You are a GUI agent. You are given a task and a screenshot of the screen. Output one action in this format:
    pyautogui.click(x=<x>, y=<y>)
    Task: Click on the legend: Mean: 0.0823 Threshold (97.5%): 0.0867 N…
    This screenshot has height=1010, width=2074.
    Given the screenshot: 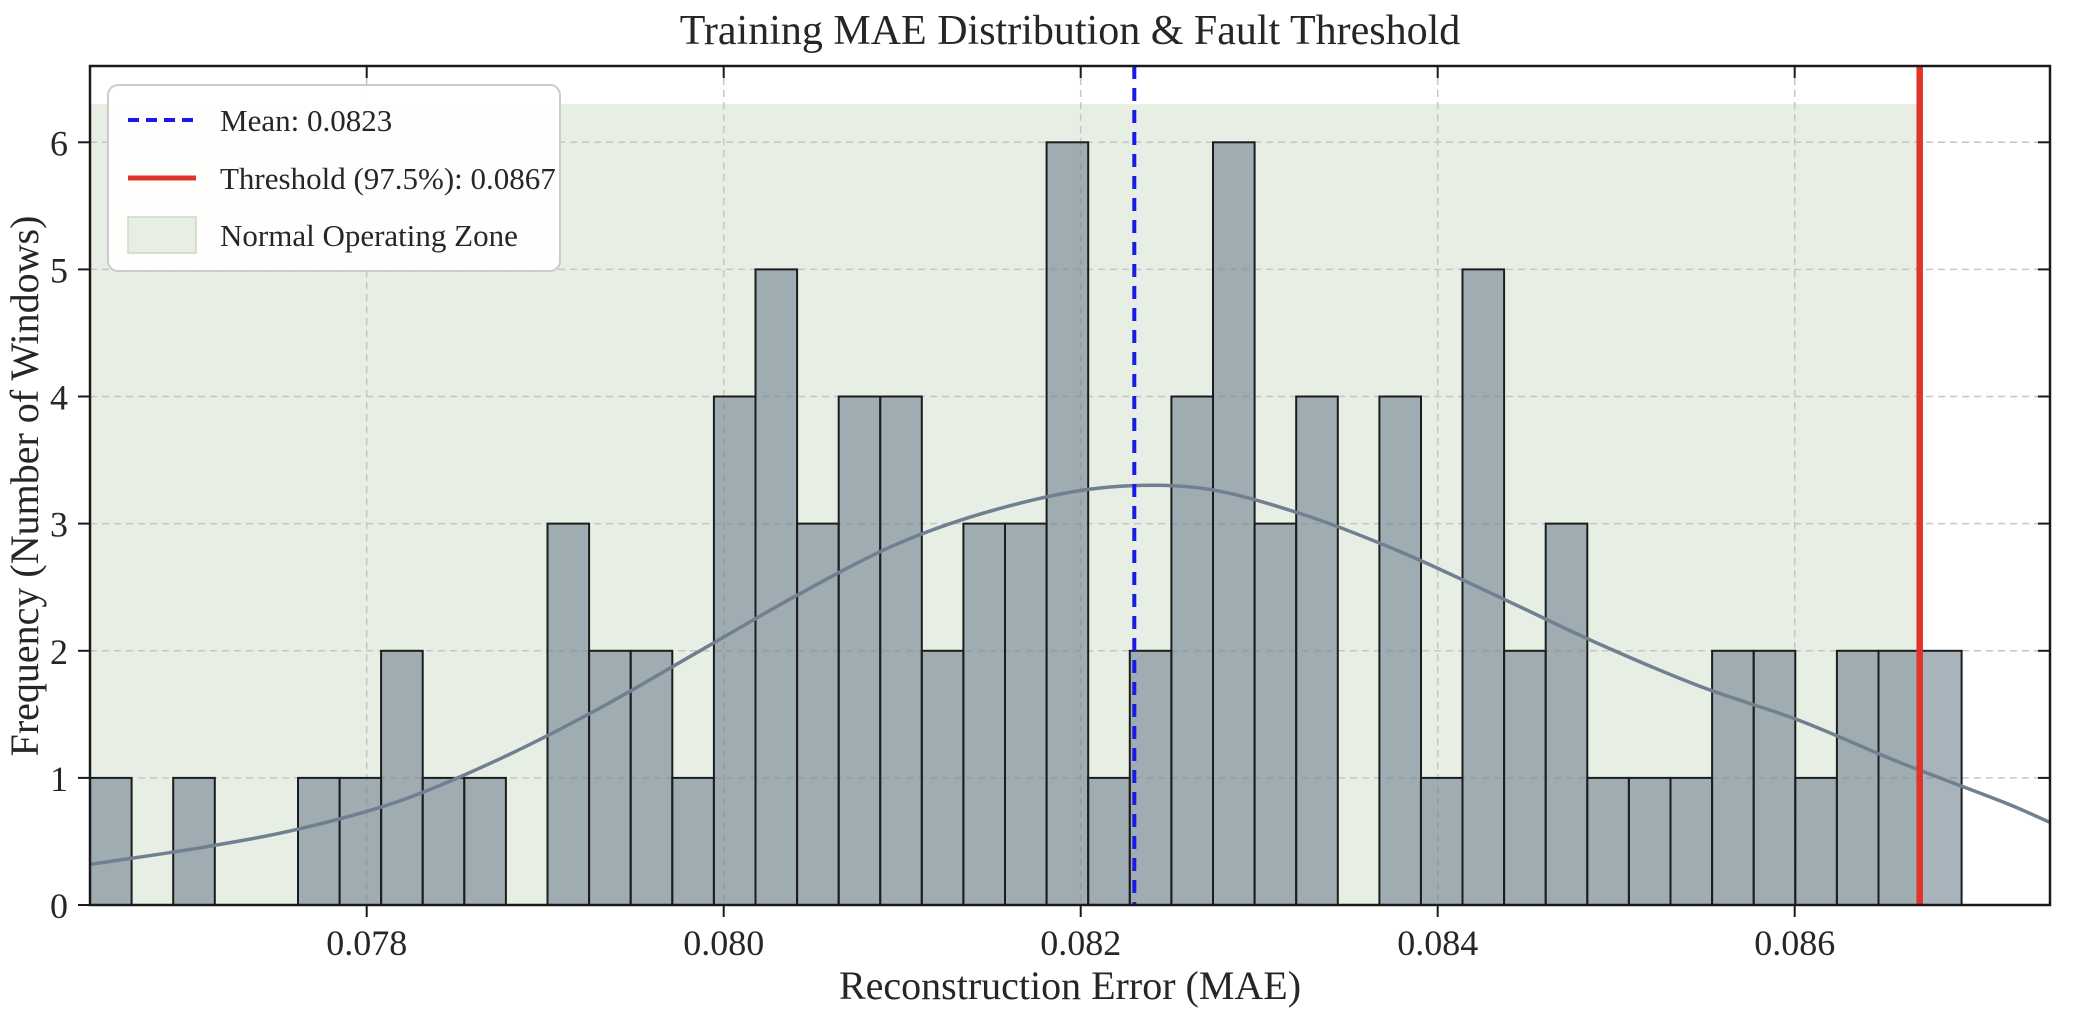 What is the action you would take?
    pyautogui.click(x=334, y=178)
    